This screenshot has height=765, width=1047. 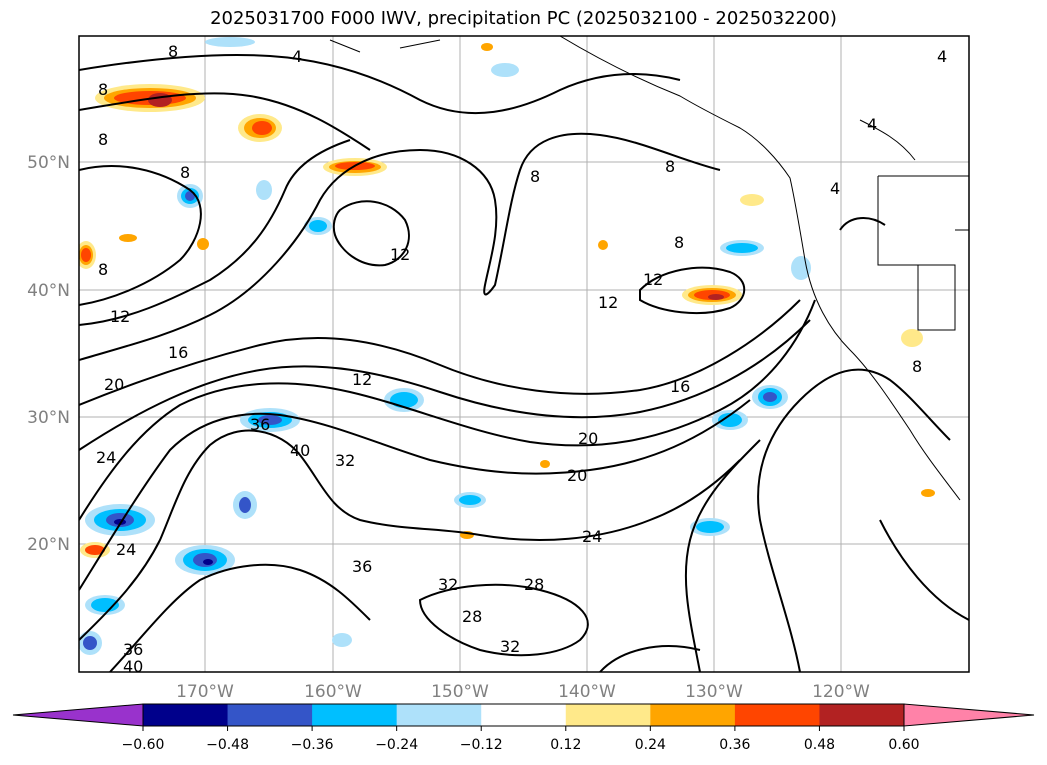 I want to click on longitude-tick-label: 120°W, so click(x=841, y=692).